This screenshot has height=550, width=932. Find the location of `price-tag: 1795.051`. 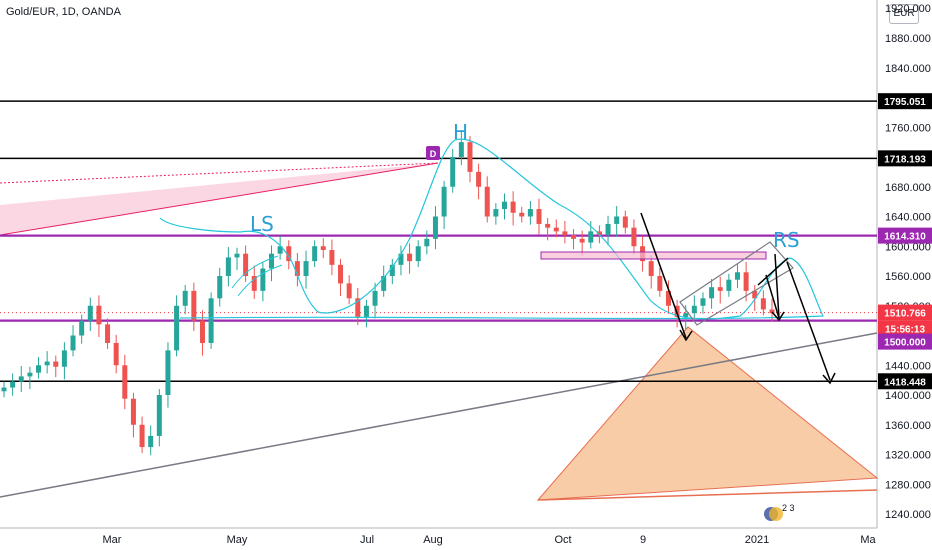

price-tag: 1795.051 is located at coordinates (905, 102).